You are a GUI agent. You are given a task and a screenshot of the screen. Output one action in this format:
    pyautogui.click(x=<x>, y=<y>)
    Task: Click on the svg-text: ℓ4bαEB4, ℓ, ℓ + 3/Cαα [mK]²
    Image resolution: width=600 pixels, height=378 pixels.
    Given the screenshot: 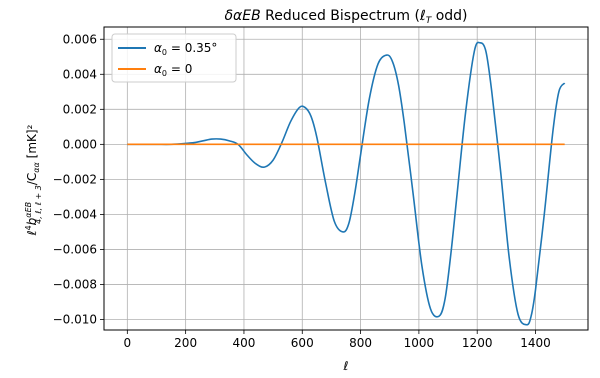 What is the action you would take?
    pyautogui.click(x=33, y=180)
    